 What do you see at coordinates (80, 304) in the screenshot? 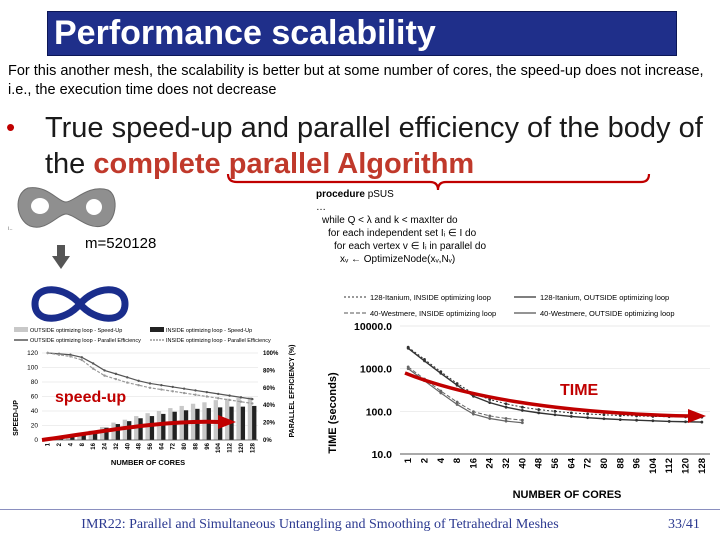
I see `mesh-image-bottom` at bounding box center [80, 304].